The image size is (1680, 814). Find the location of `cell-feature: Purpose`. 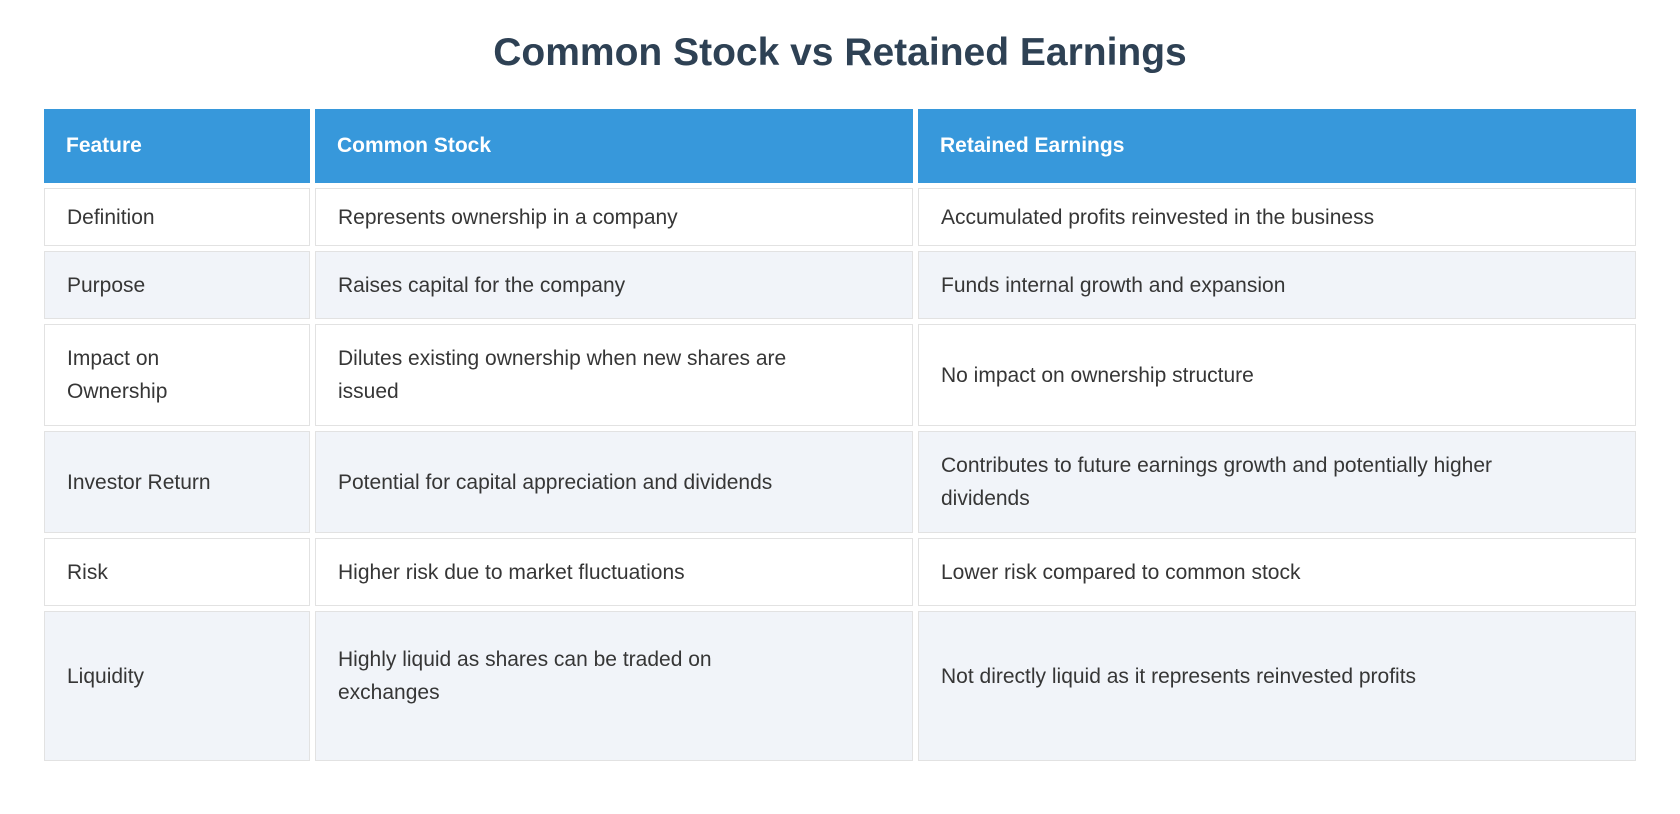

cell-feature: Purpose is located at coordinates (177, 285).